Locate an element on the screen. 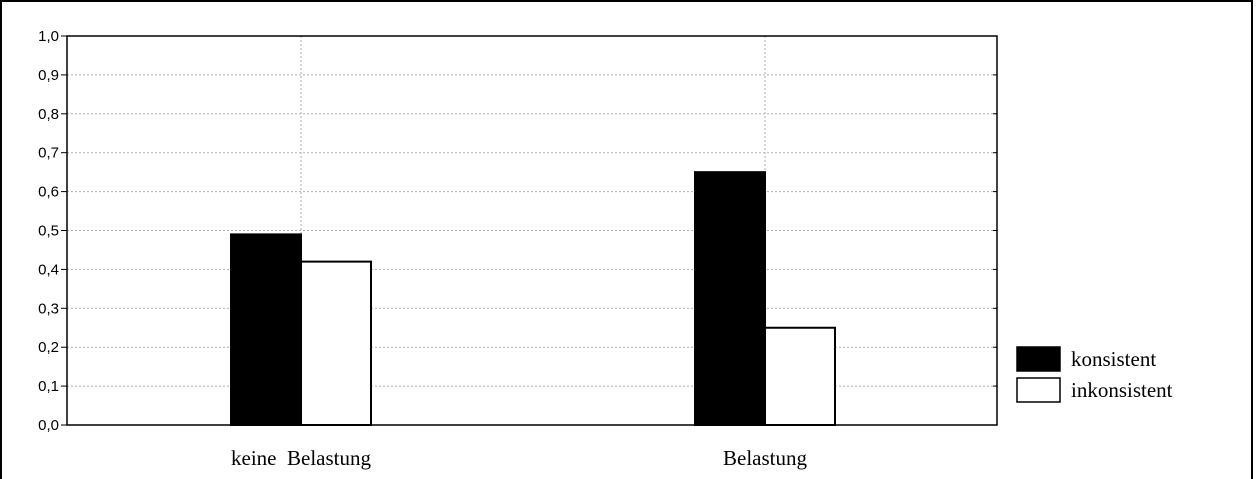  legend-label-inkonsistent: inkonsistent is located at coordinates (1122, 390).